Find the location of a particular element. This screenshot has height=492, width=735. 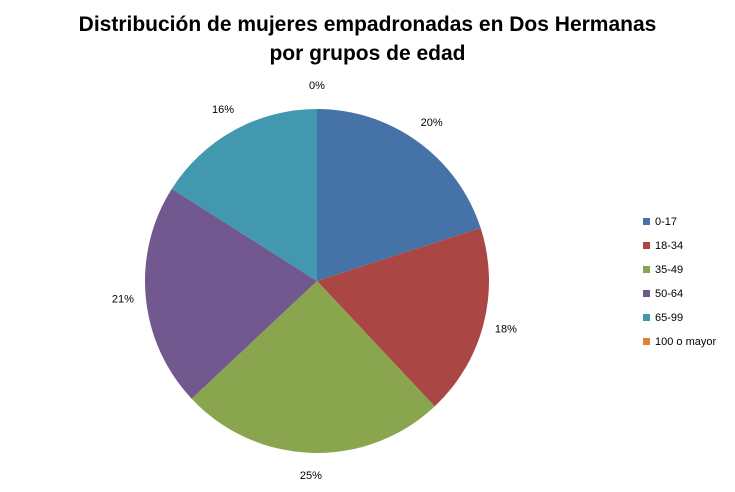

data-label: 21% is located at coordinates (123, 299).